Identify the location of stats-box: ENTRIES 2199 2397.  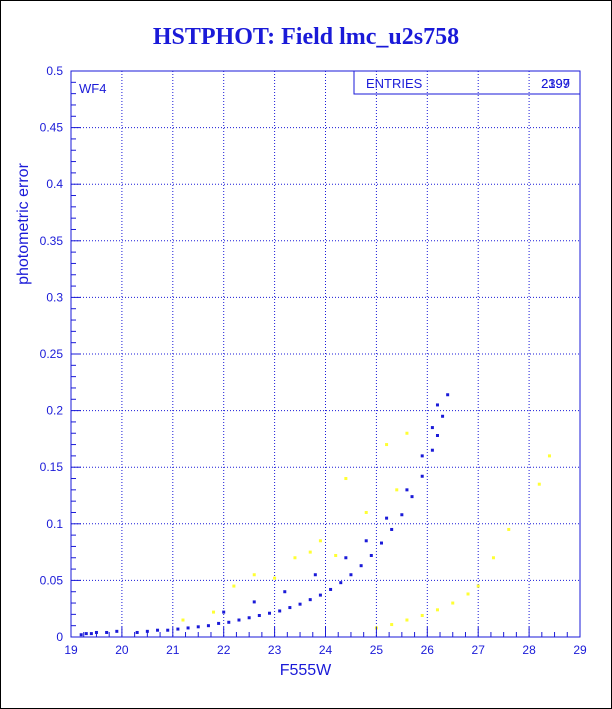
(467, 82).